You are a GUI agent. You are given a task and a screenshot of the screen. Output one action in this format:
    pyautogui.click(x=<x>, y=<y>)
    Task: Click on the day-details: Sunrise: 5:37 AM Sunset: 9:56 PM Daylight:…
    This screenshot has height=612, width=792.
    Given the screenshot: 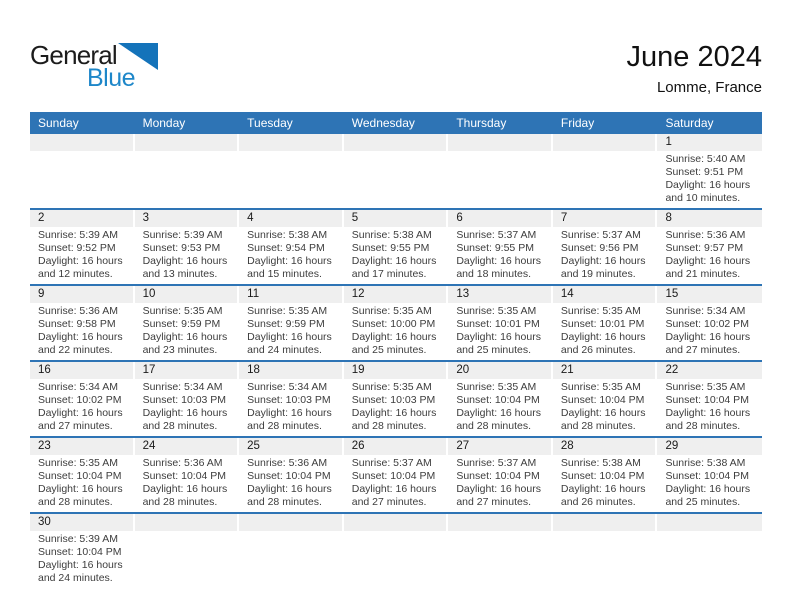 What is the action you would take?
    pyautogui.click(x=605, y=255)
    